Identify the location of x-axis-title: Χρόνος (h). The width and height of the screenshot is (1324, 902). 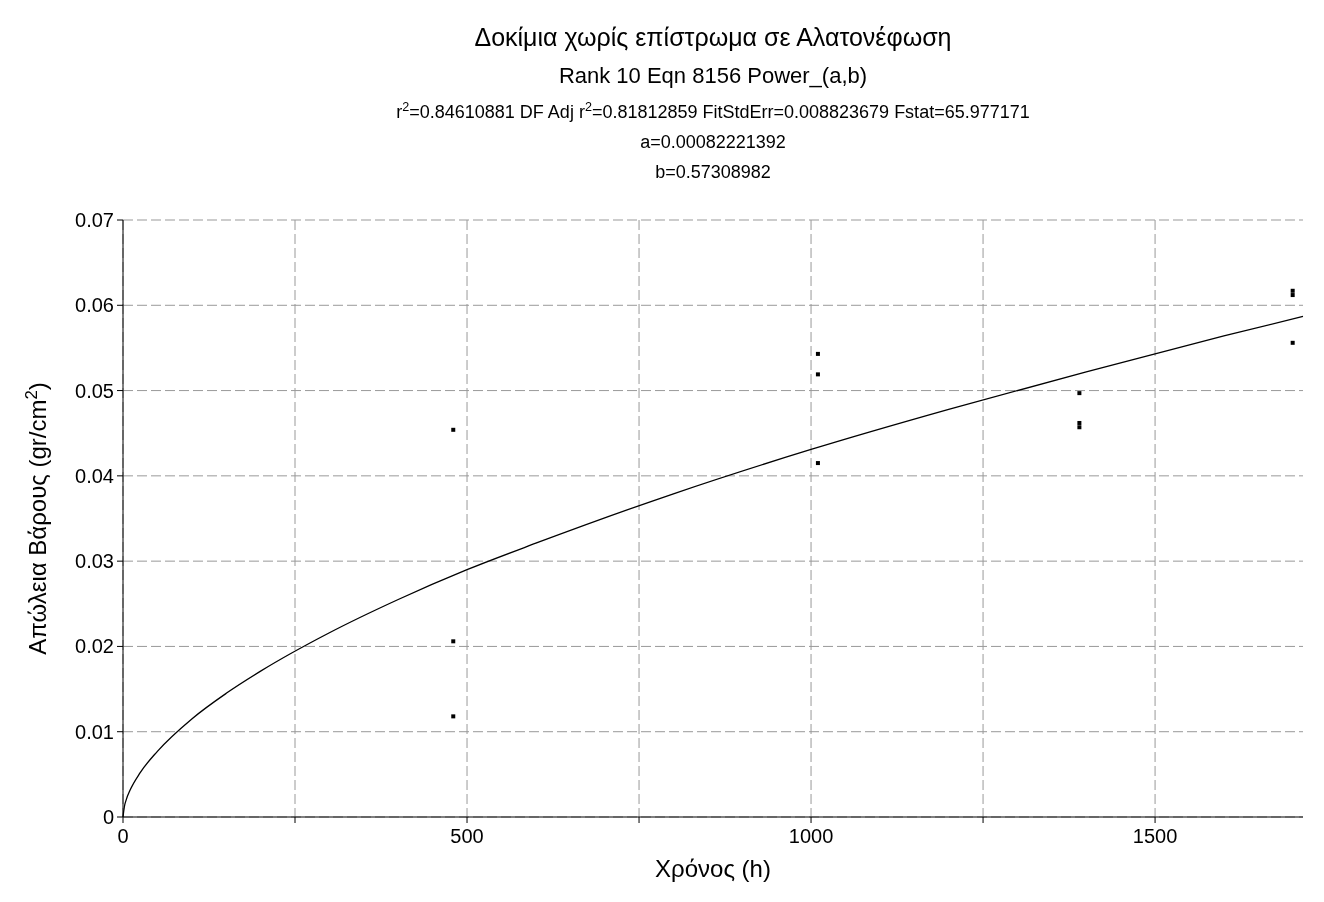
(713, 868).